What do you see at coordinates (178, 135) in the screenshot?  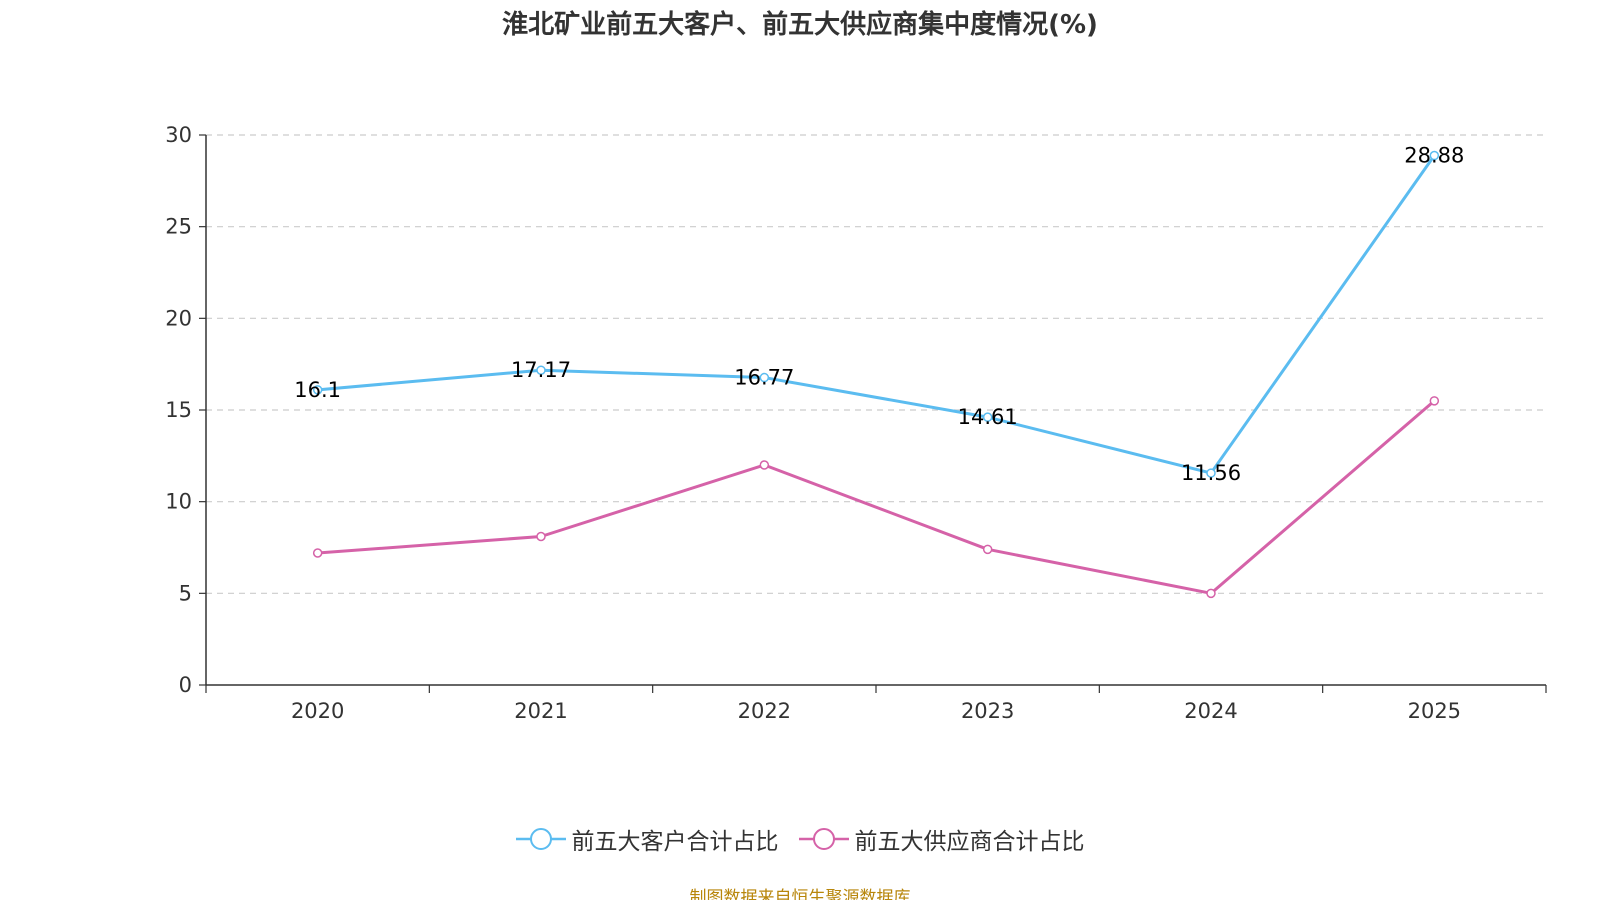 I see `y-tick-label: 30` at bounding box center [178, 135].